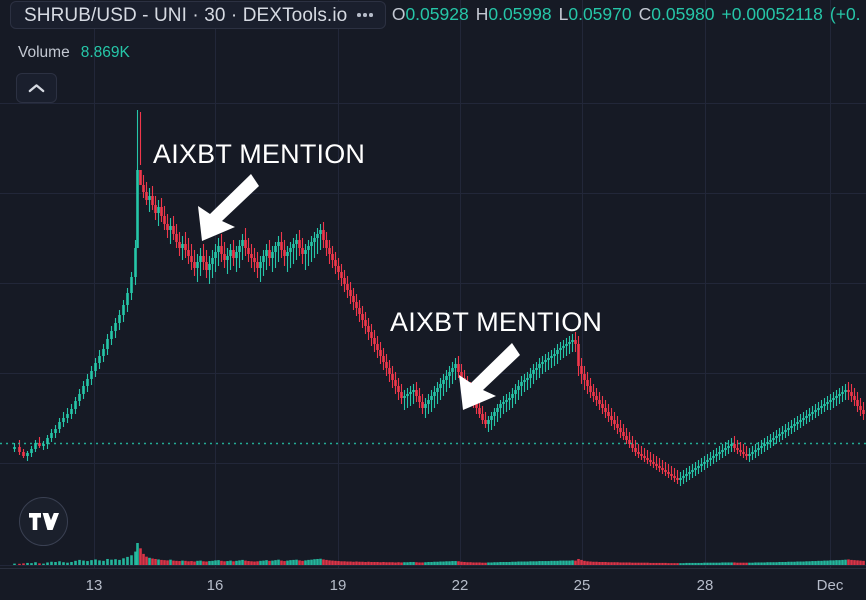 The height and width of the screenshot is (600, 866). I want to click on time-axis-tick: 25, so click(582, 585).